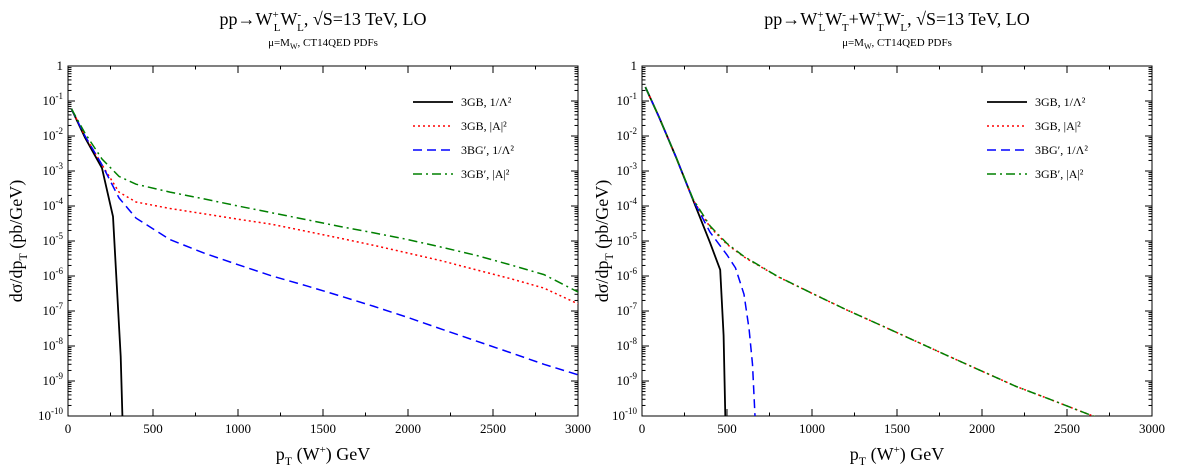  What do you see at coordinates (323, 21) in the screenshot?
I see `chart-title: pp→W+ LW-L, √S=13 TeV, LO` at bounding box center [323, 21].